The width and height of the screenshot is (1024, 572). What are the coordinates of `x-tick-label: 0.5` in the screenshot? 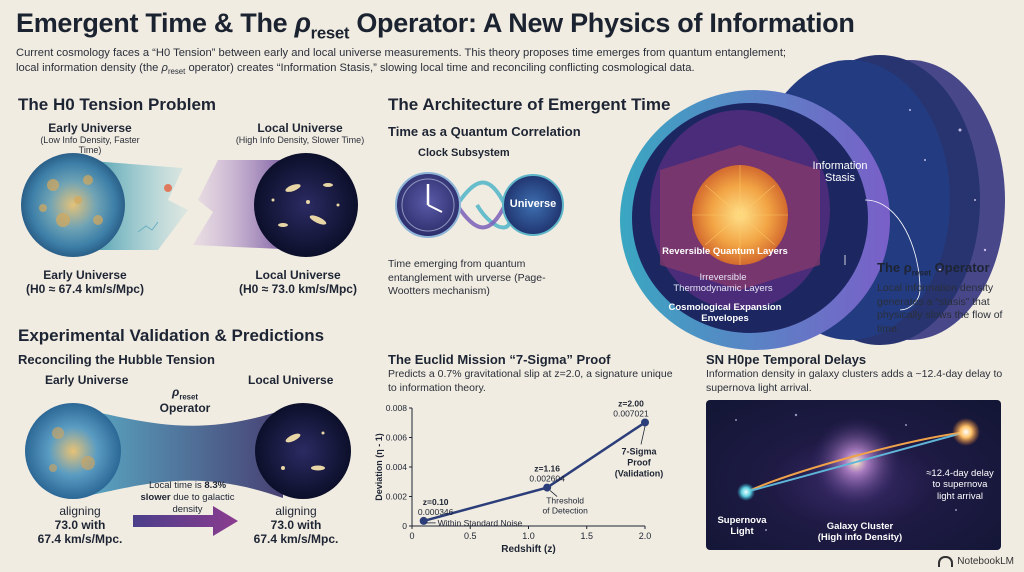 It's located at (470, 536).